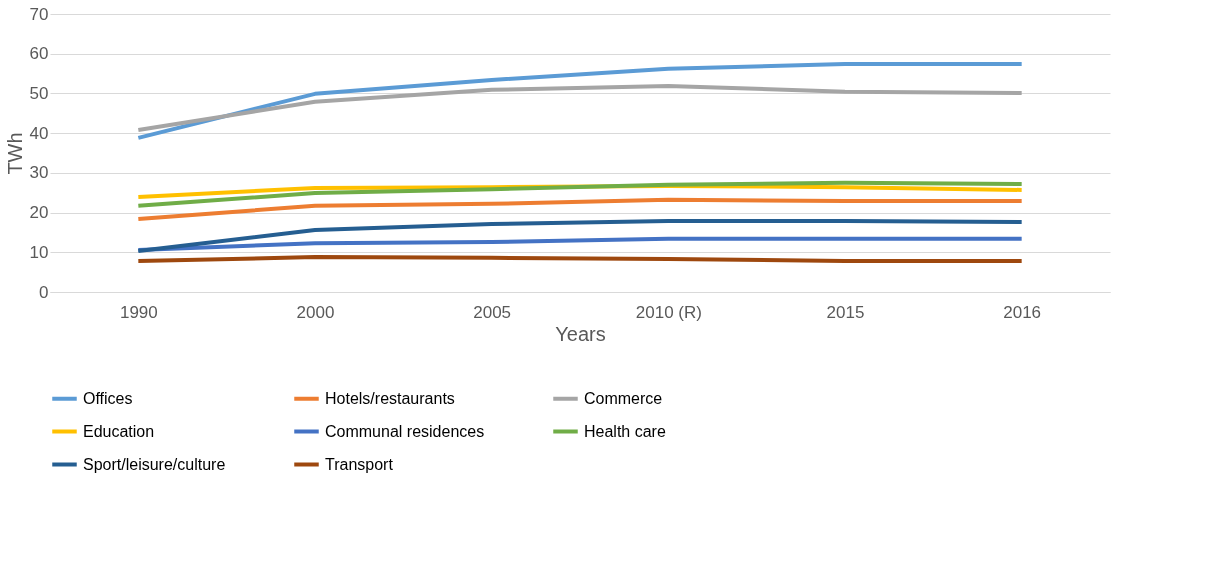  Describe the element at coordinates (39, 93) in the screenshot. I see `y-tick-label: 50` at that location.